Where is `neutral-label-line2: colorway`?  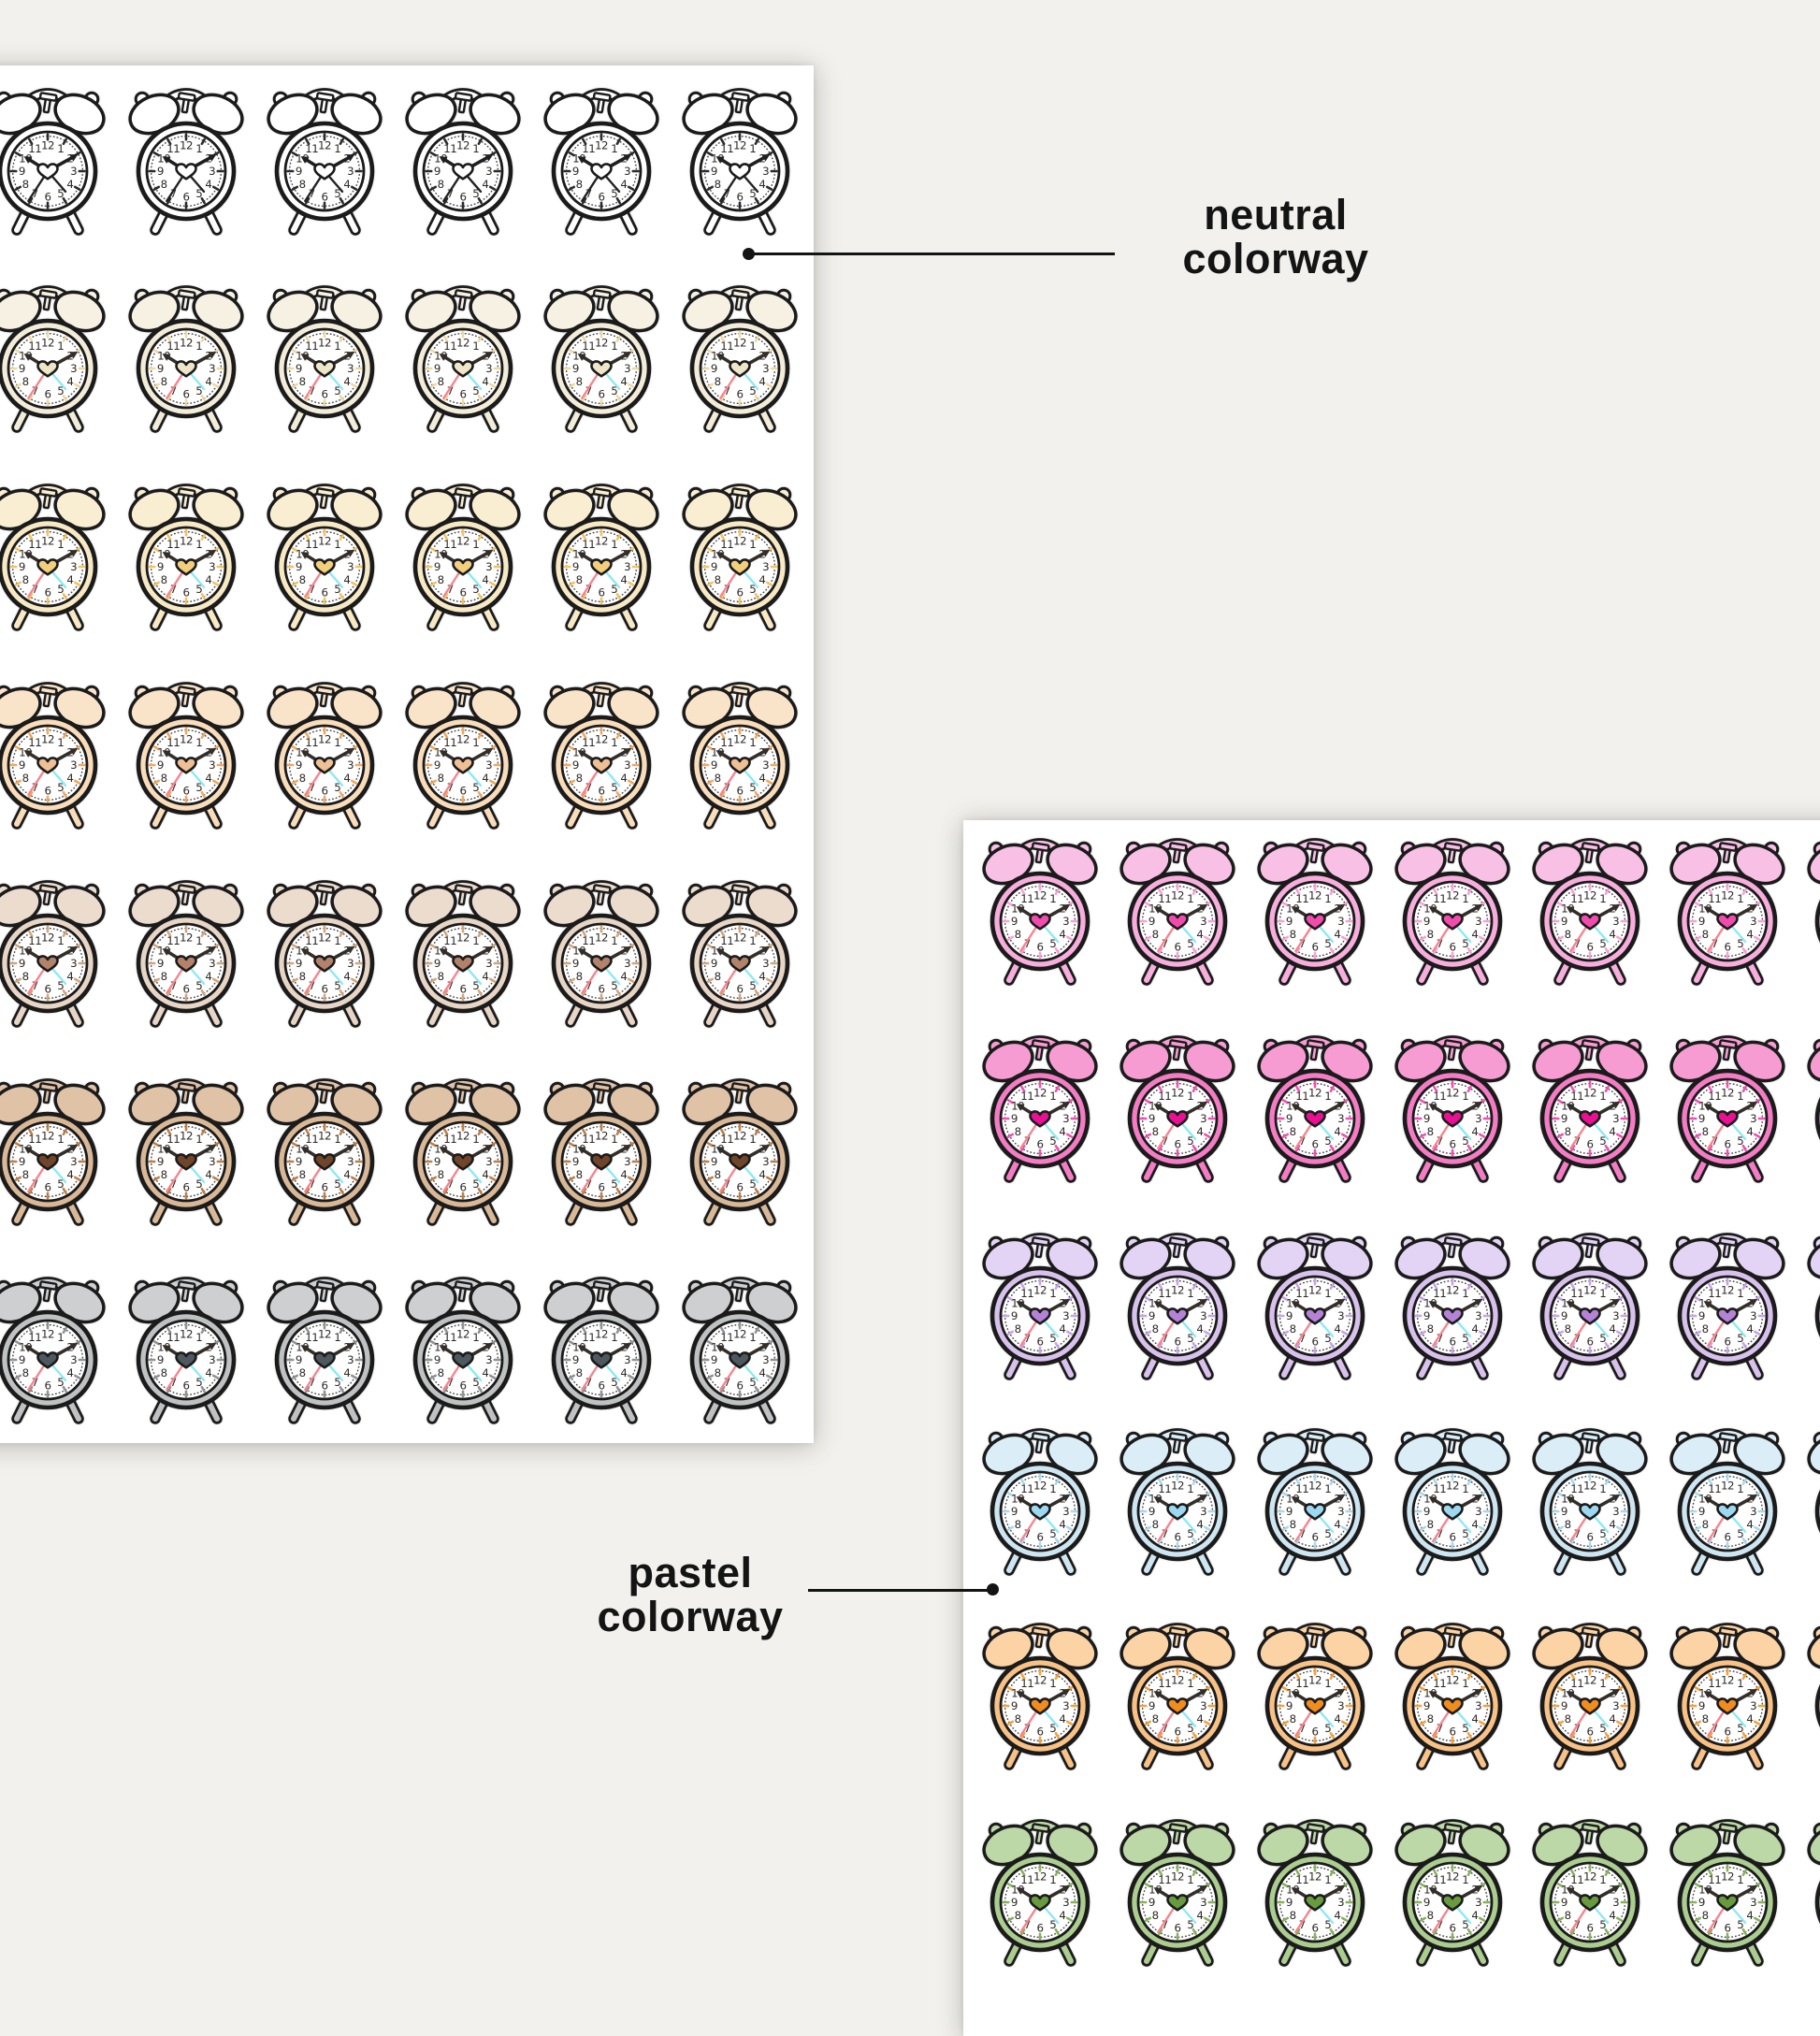
neutral-label-line2: colorway is located at coordinates (1275, 258).